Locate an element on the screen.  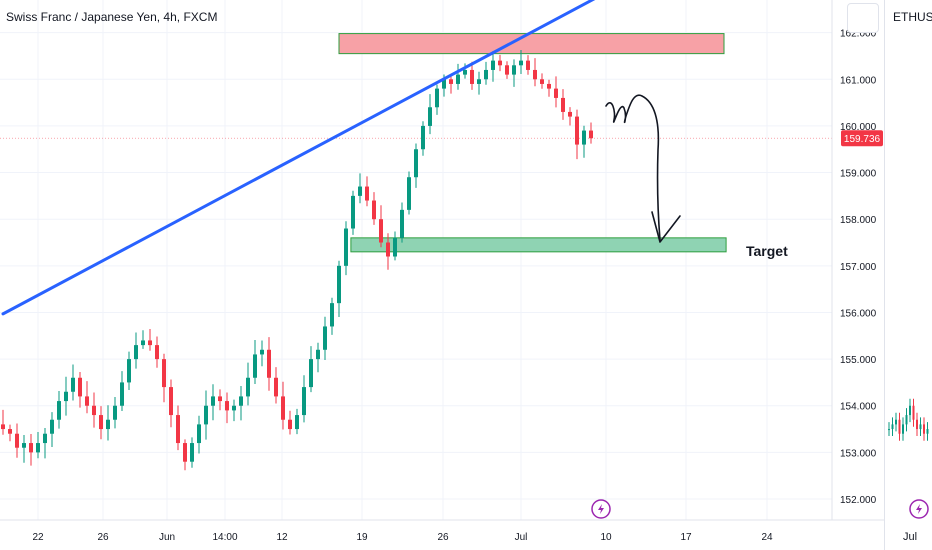
chart-title: Swiss Franc / Japanese Yen, 4h, FXCM is located at coordinates (112, 17).